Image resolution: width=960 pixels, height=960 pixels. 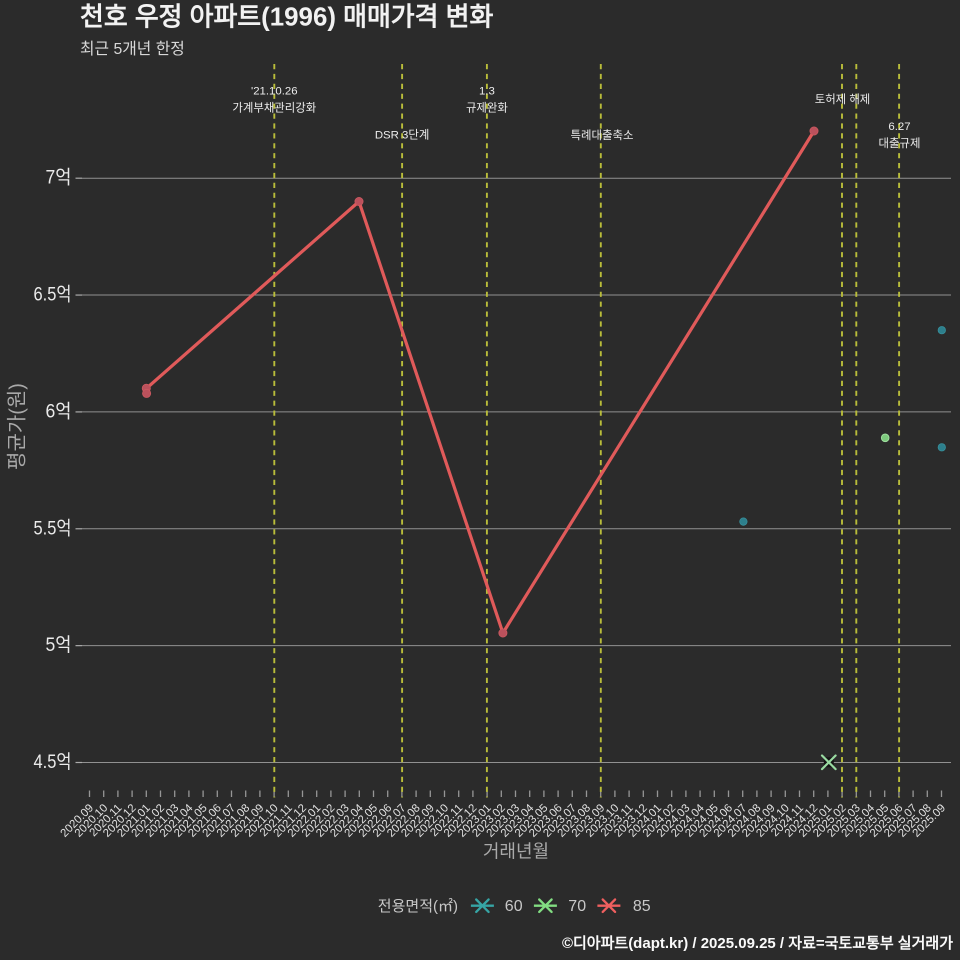 What do you see at coordinates (402, 135) in the screenshot?
I see `svg-text: DSR 3단계` at bounding box center [402, 135].